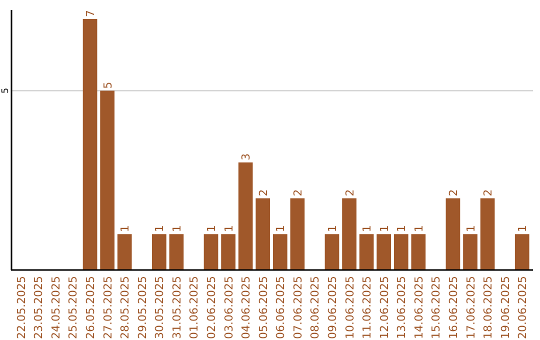  Describe the element at coordinates (349, 307) in the screenshot. I see `x-tick-label: 10.06.2025` at that location.